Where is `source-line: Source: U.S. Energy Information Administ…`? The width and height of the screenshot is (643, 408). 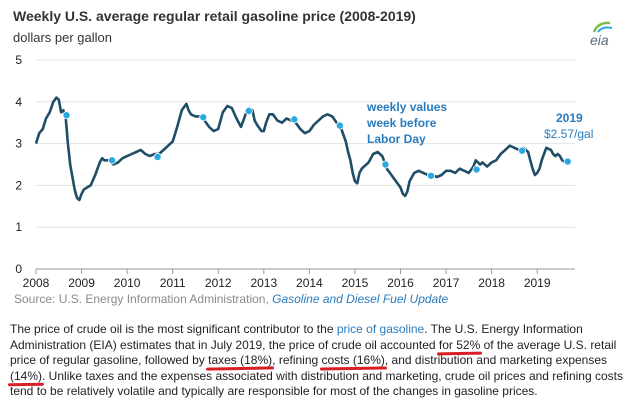 source-line: Source: U.S. Energy Information Administ… is located at coordinates (231, 299).